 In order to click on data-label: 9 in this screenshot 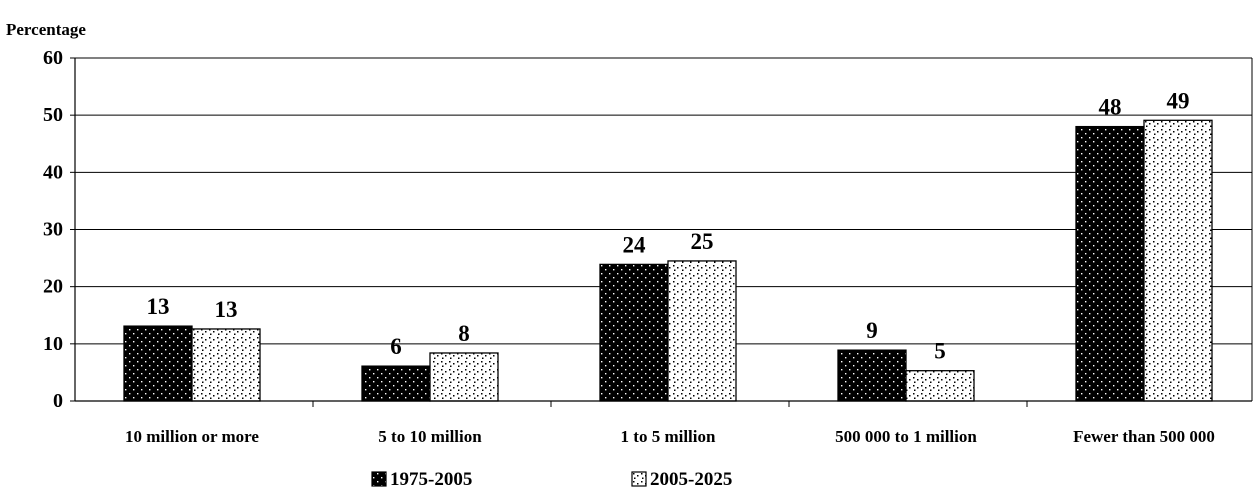, I will do `click(872, 330)`.